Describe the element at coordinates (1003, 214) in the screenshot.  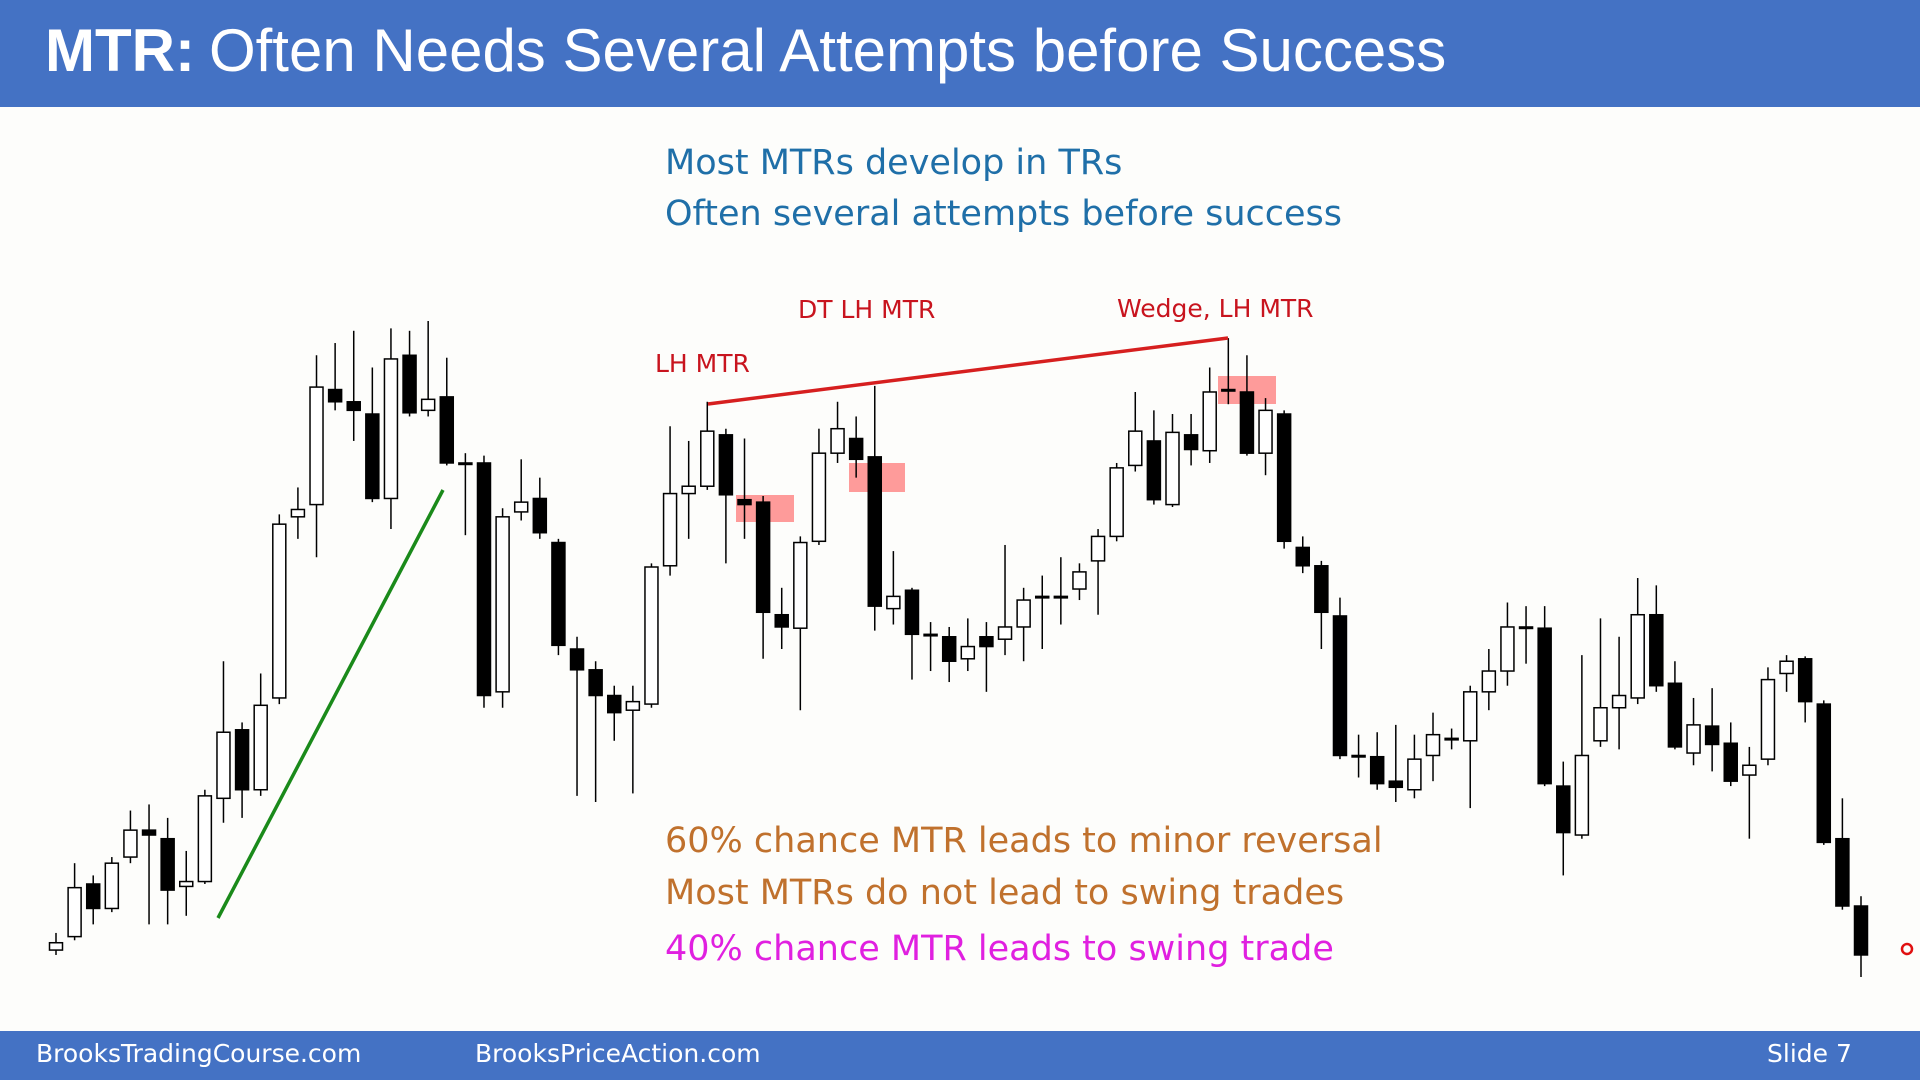
I see `note-top: Often several attempts before success` at that location.